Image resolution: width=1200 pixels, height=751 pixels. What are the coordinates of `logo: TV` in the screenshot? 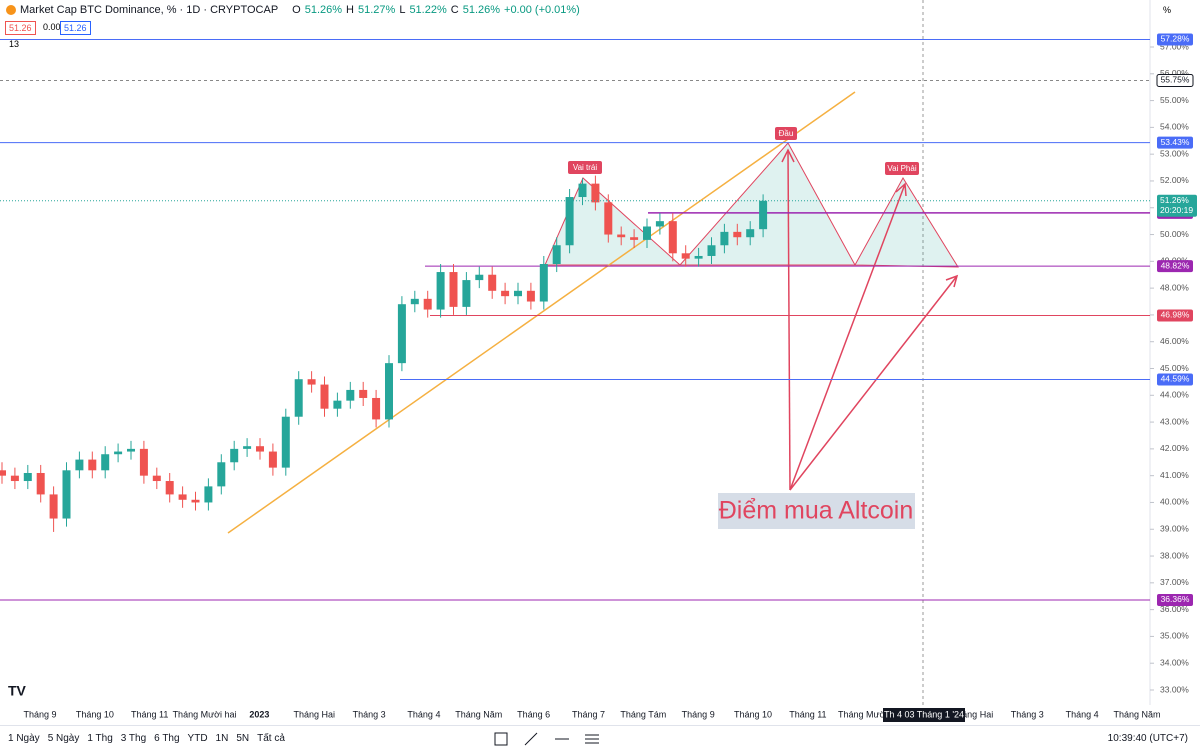 It's located at (17, 691).